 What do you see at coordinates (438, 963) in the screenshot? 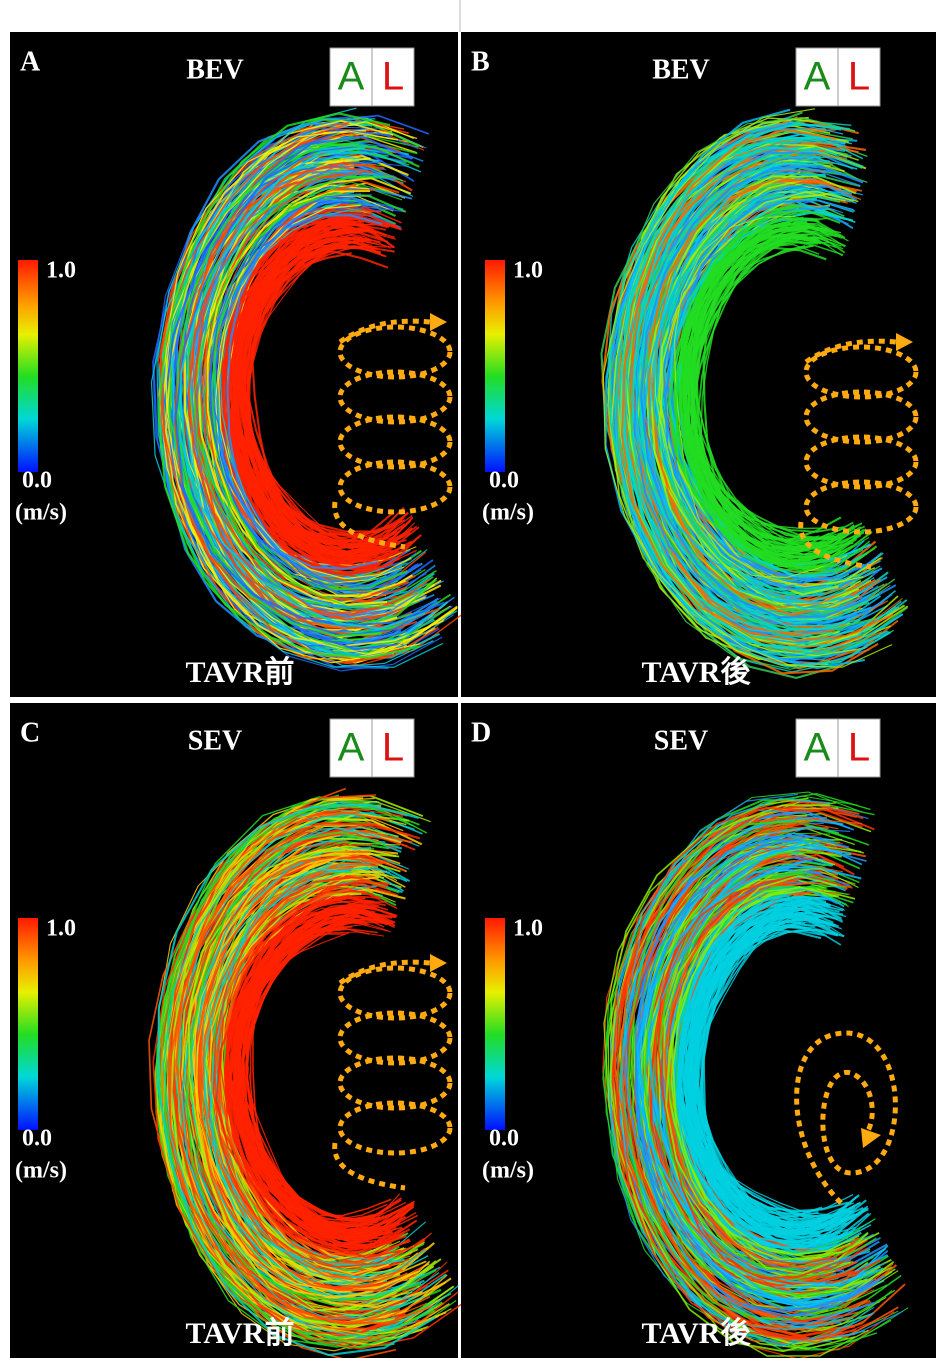
I see `arrow-head` at bounding box center [438, 963].